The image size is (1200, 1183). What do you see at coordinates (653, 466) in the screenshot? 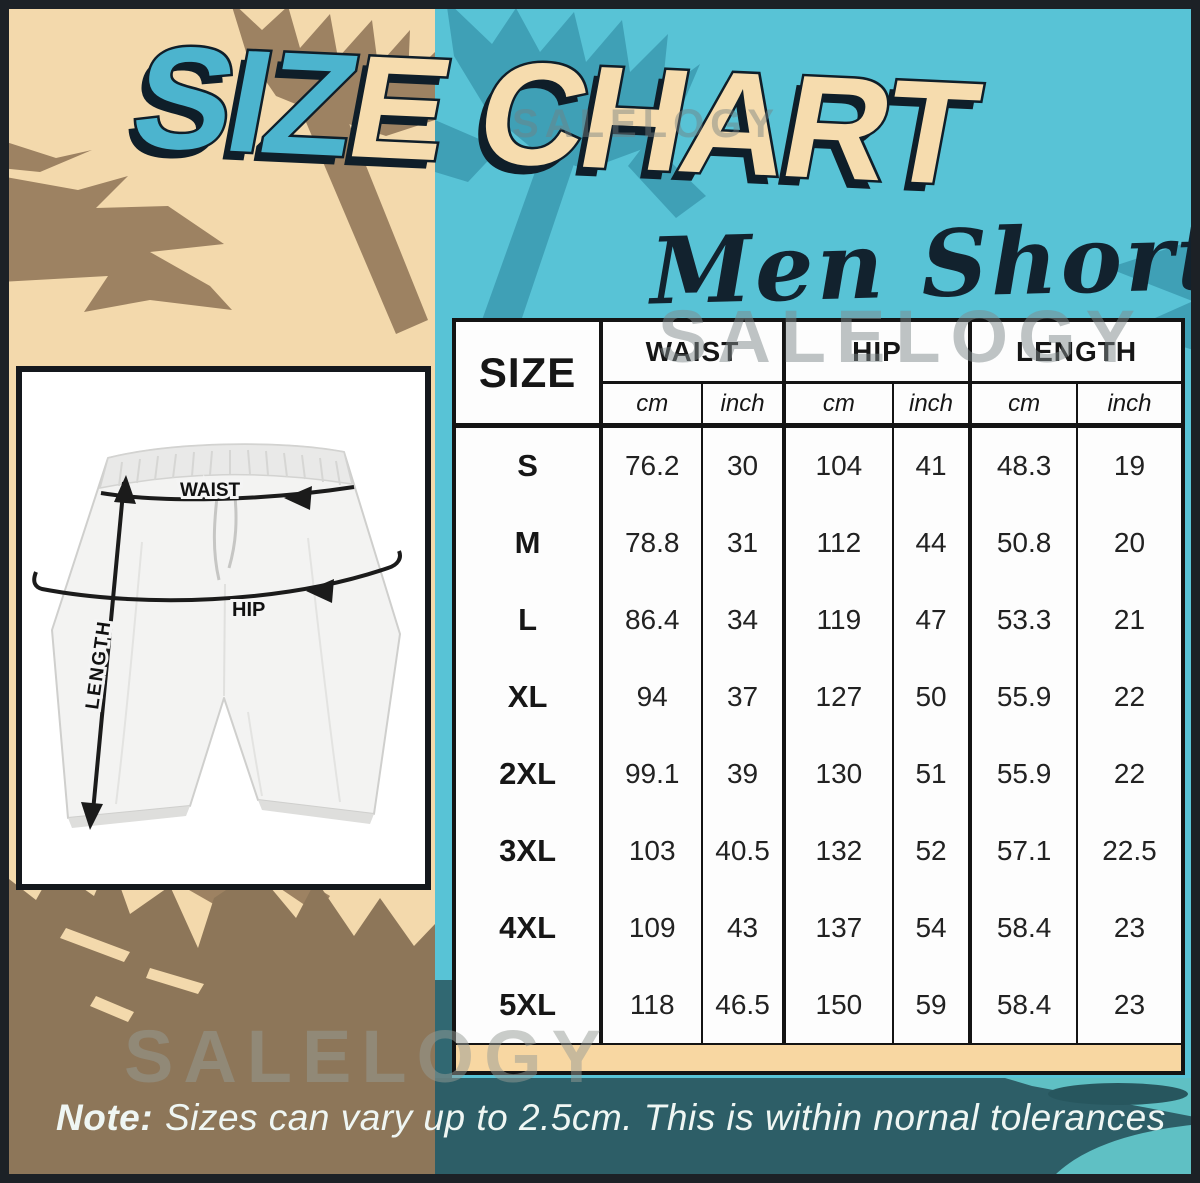
I see `table-cell: 76.2` at bounding box center [653, 466].